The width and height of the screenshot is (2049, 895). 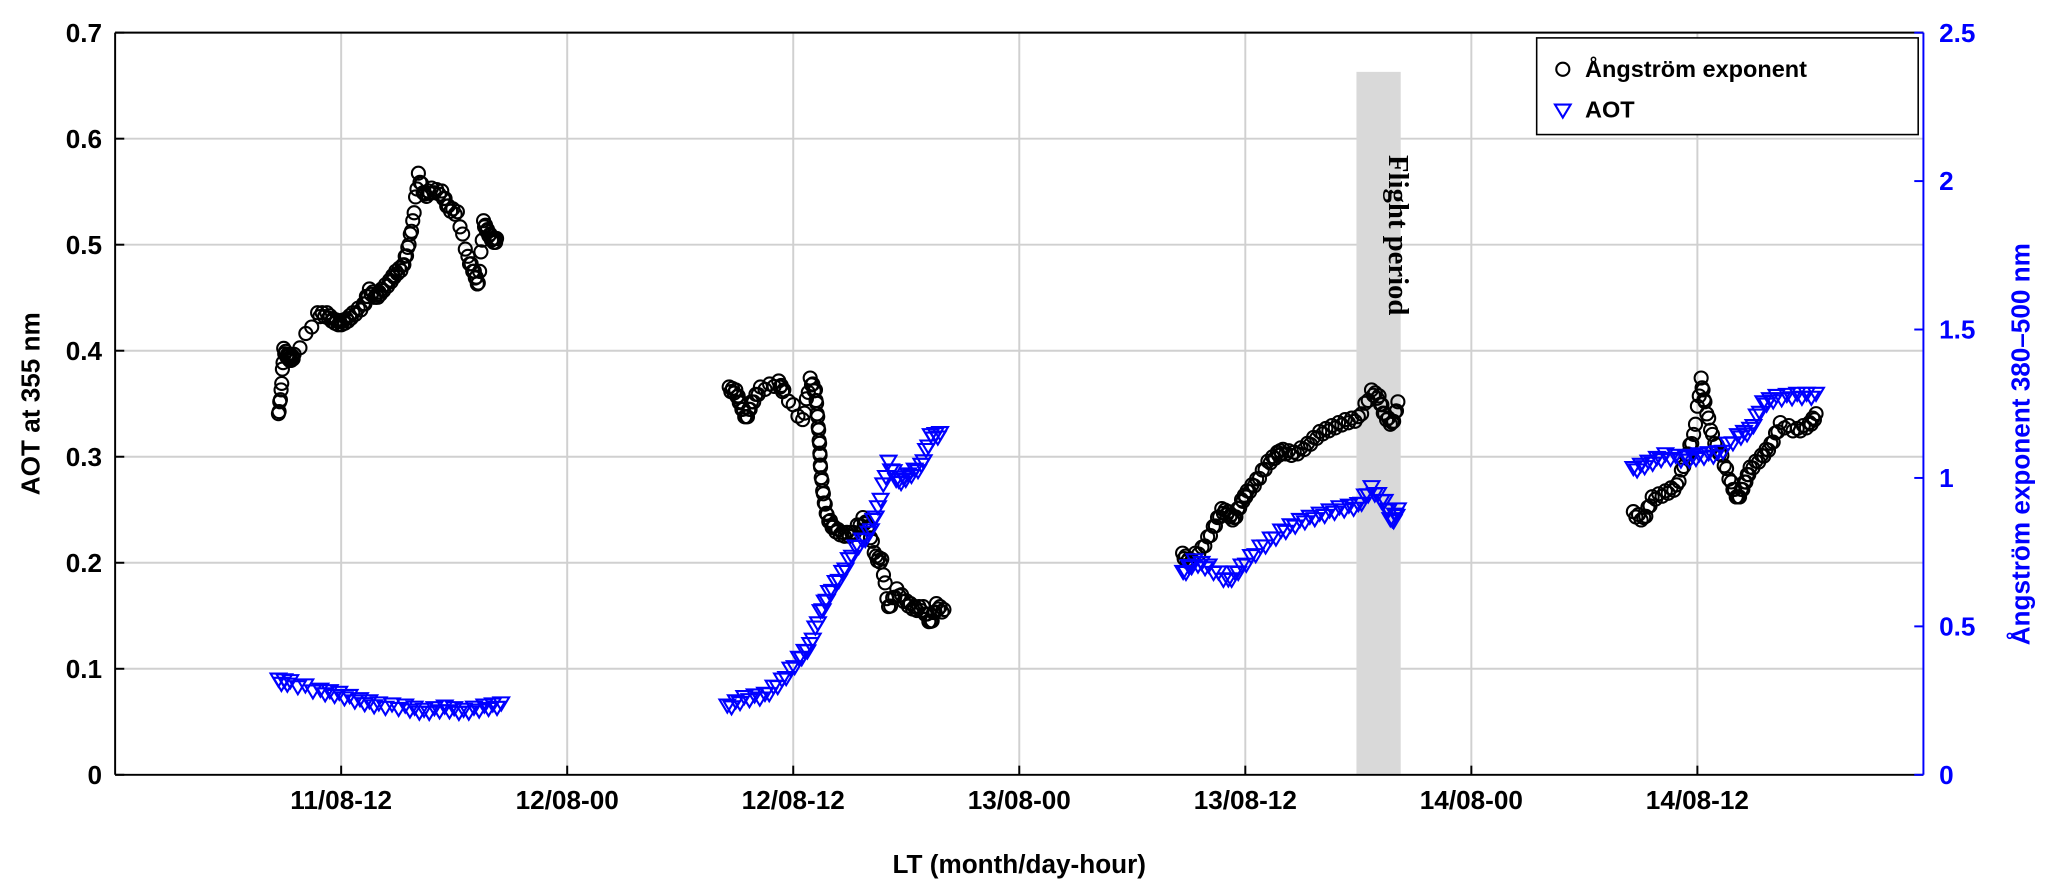 I want to click on y-left-tick-label: 0.2, so click(x=84, y=563).